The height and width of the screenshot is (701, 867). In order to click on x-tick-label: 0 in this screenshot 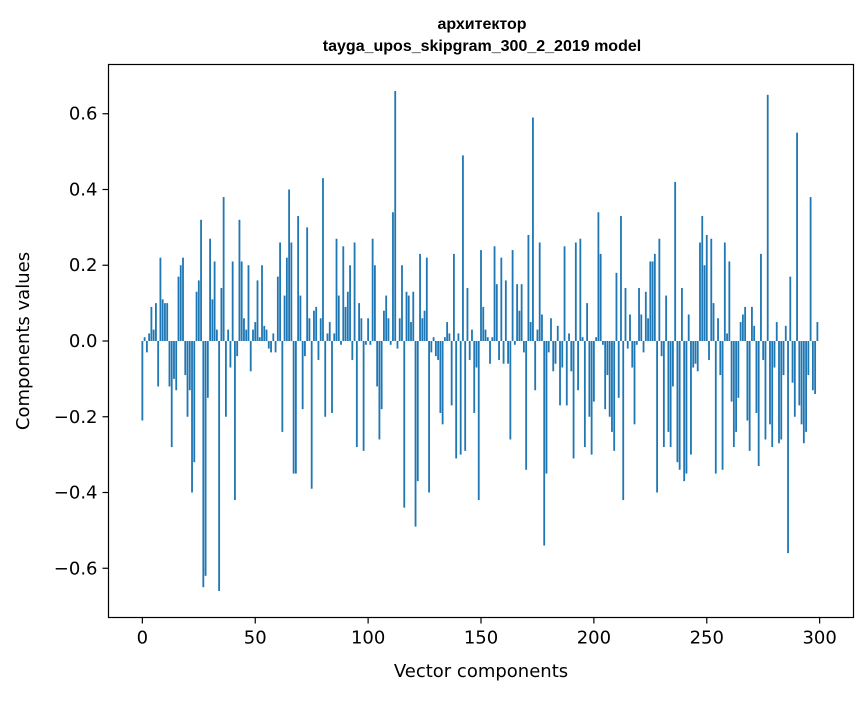, I will do `click(142, 638)`.